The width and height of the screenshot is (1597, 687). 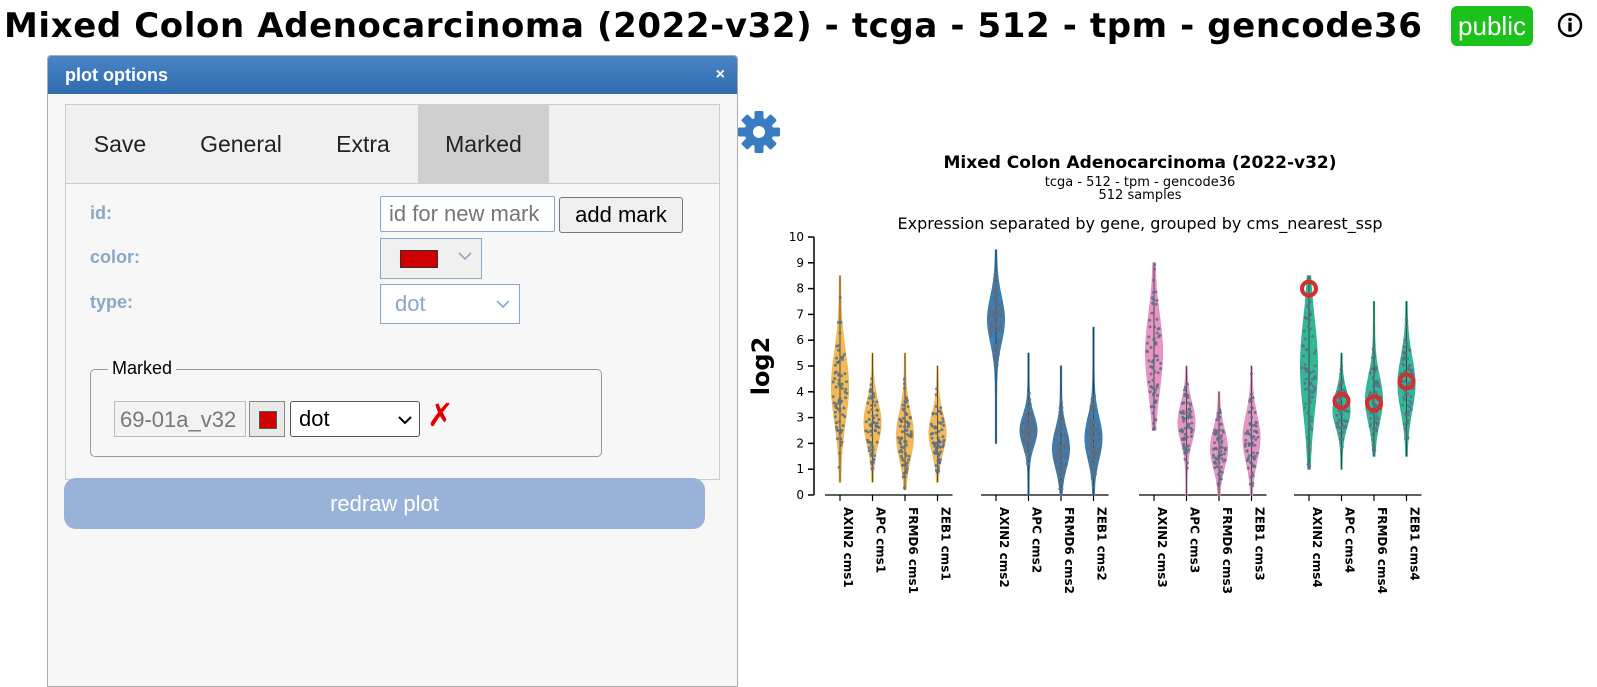 I want to click on marked-item-type-select: dot, so click(x=355, y=419).